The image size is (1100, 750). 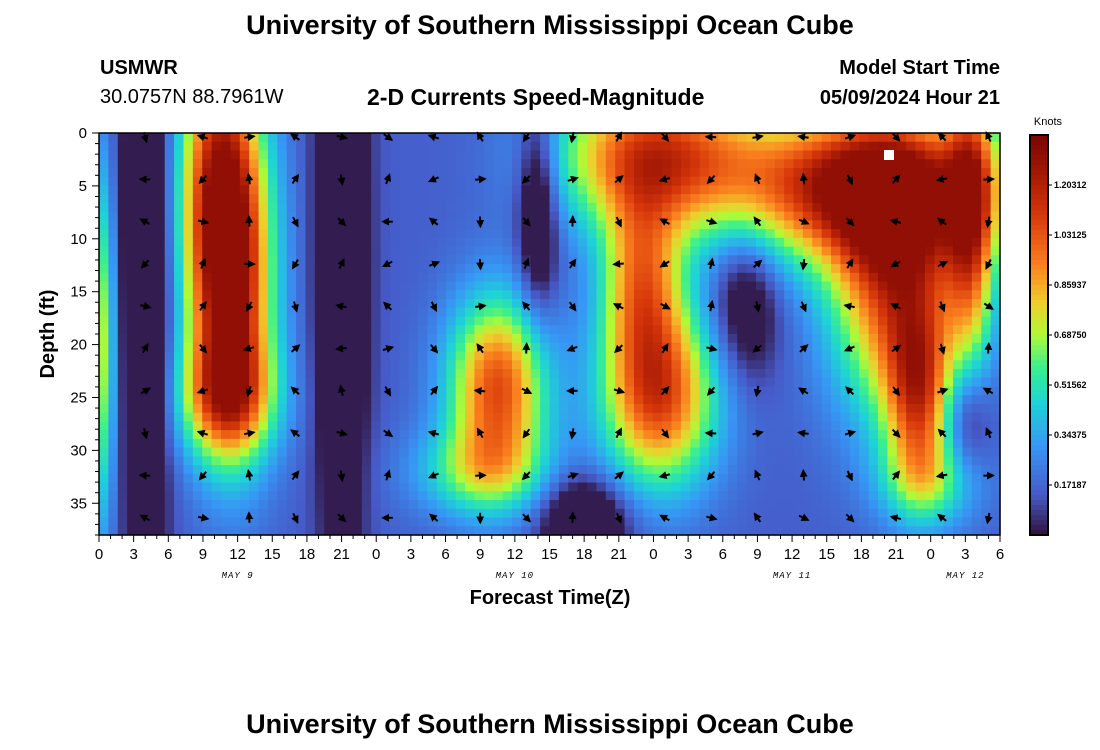 What do you see at coordinates (919, 68) in the screenshot?
I see `model-start-label: Model Start Time` at bounding box center [919, 68].